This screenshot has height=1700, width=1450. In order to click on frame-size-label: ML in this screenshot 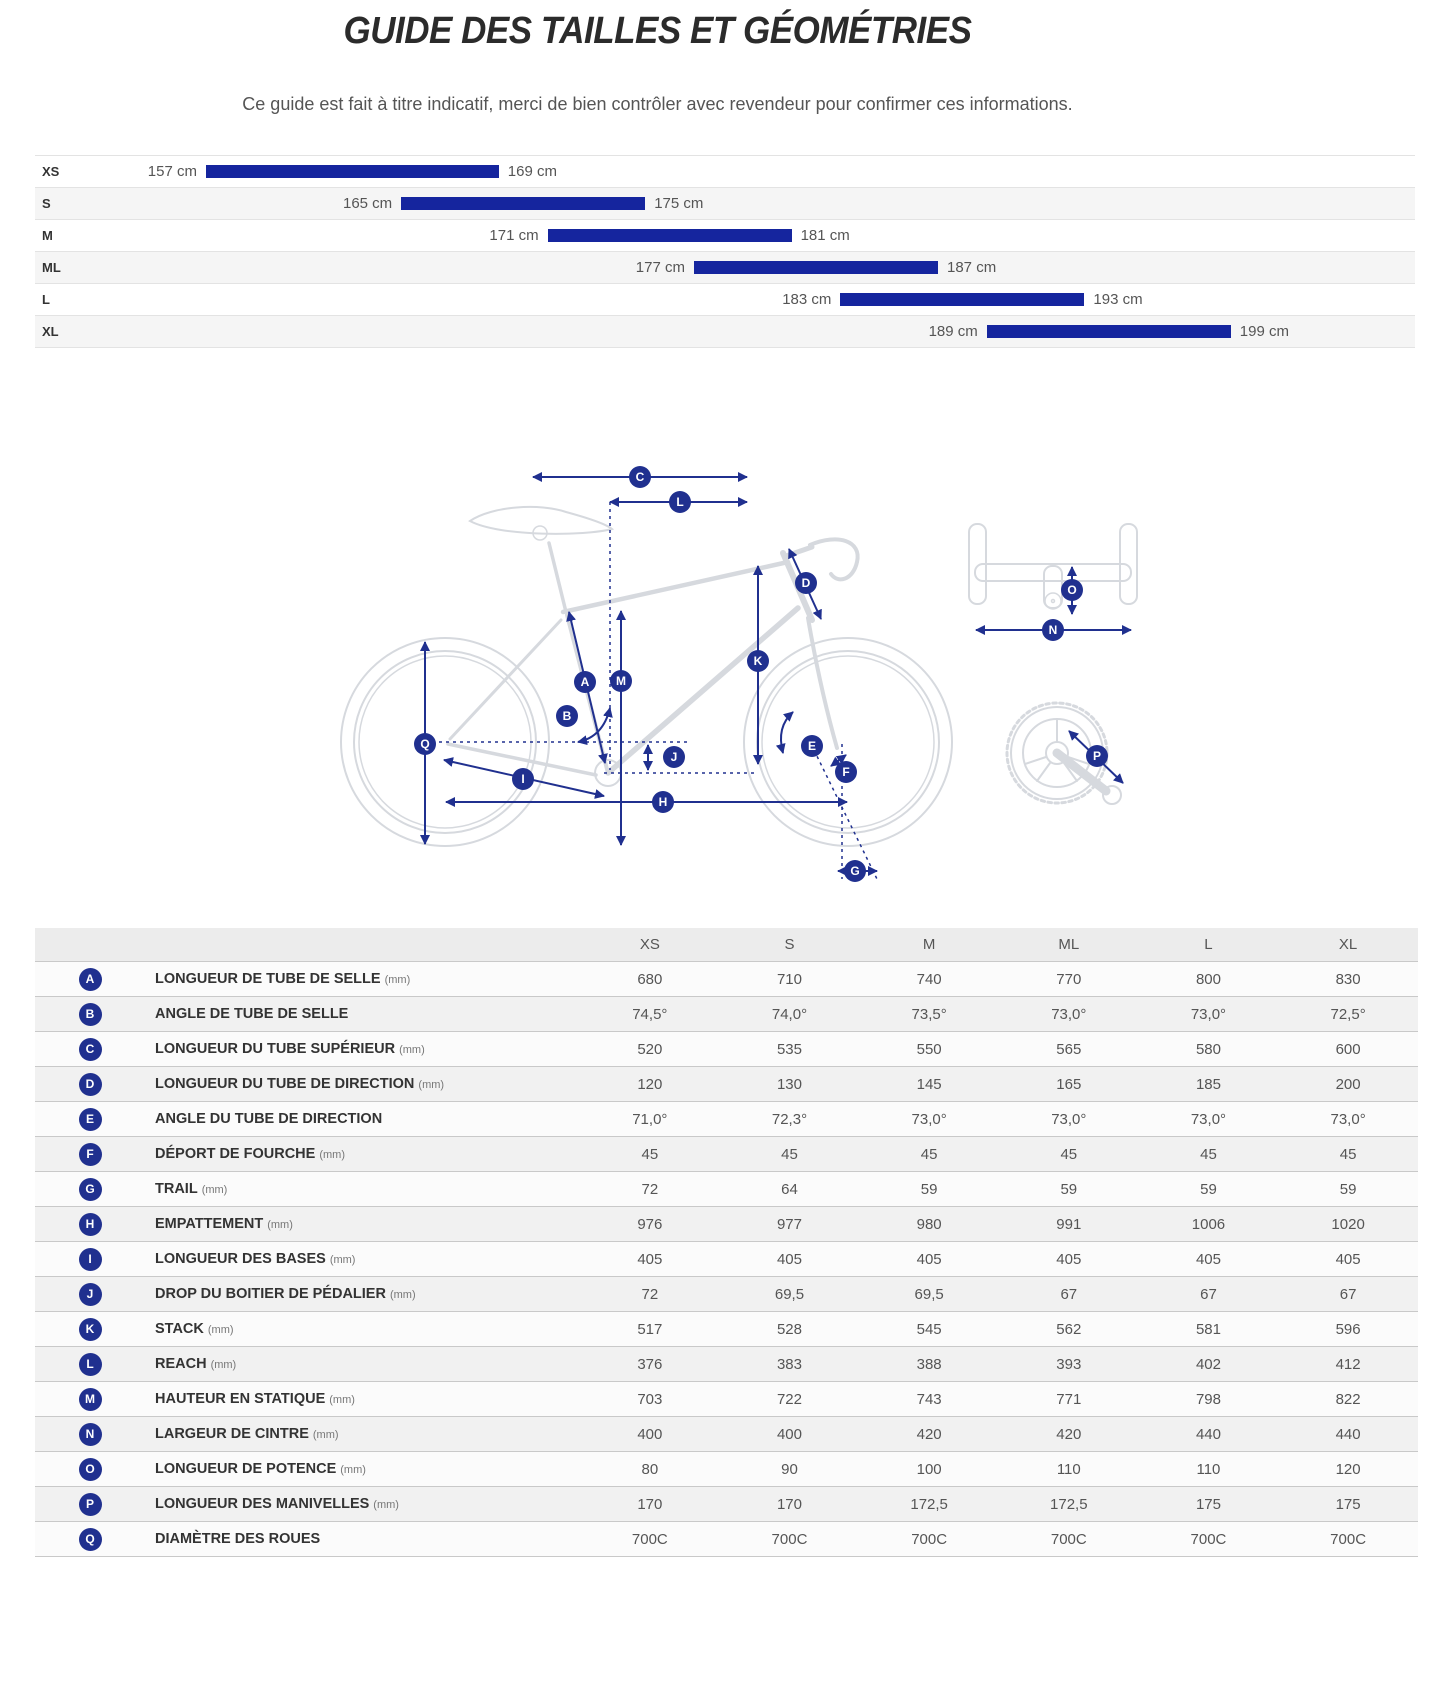, I will do `click(51, 267)`.